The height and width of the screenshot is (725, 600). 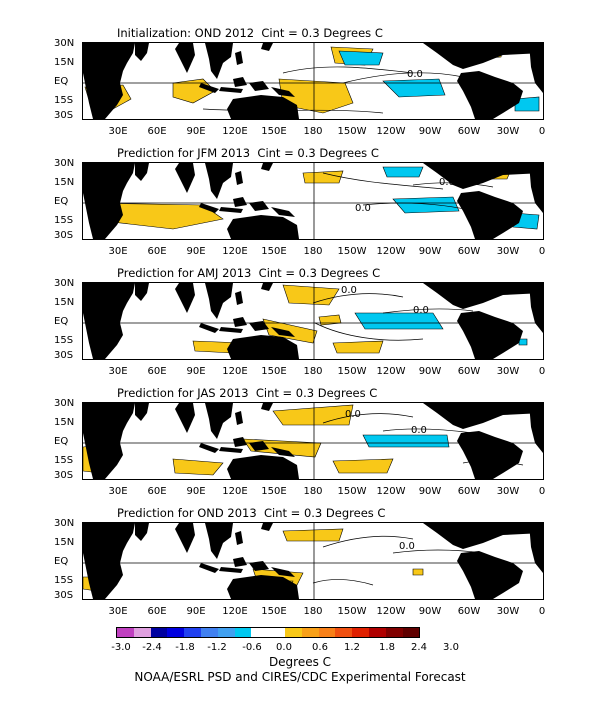 What do you see at coordinates (387, 647) in the screenshot?
I see `colorbar-tick-label: 1.8` at bounding box center [387, 647].